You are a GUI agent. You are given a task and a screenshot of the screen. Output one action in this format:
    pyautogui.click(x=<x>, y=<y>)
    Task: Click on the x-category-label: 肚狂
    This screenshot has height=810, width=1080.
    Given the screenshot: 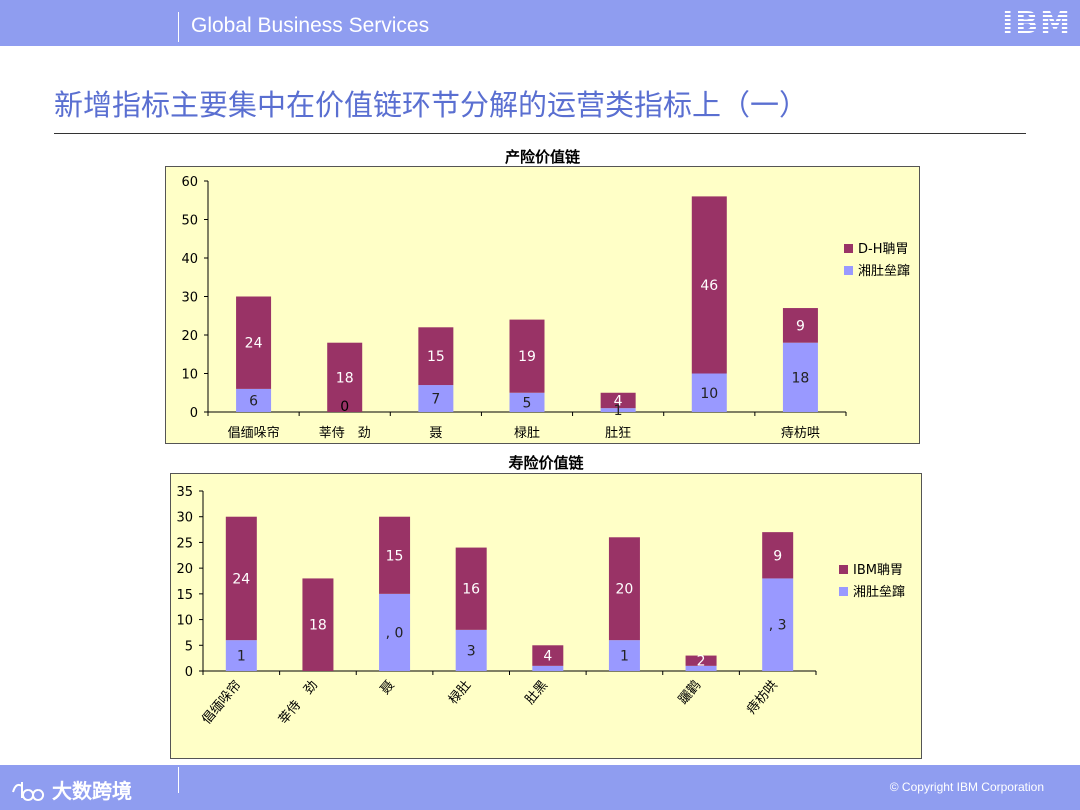 What is the action you would take?
    pyautogui.click(x=618, y=433)
    